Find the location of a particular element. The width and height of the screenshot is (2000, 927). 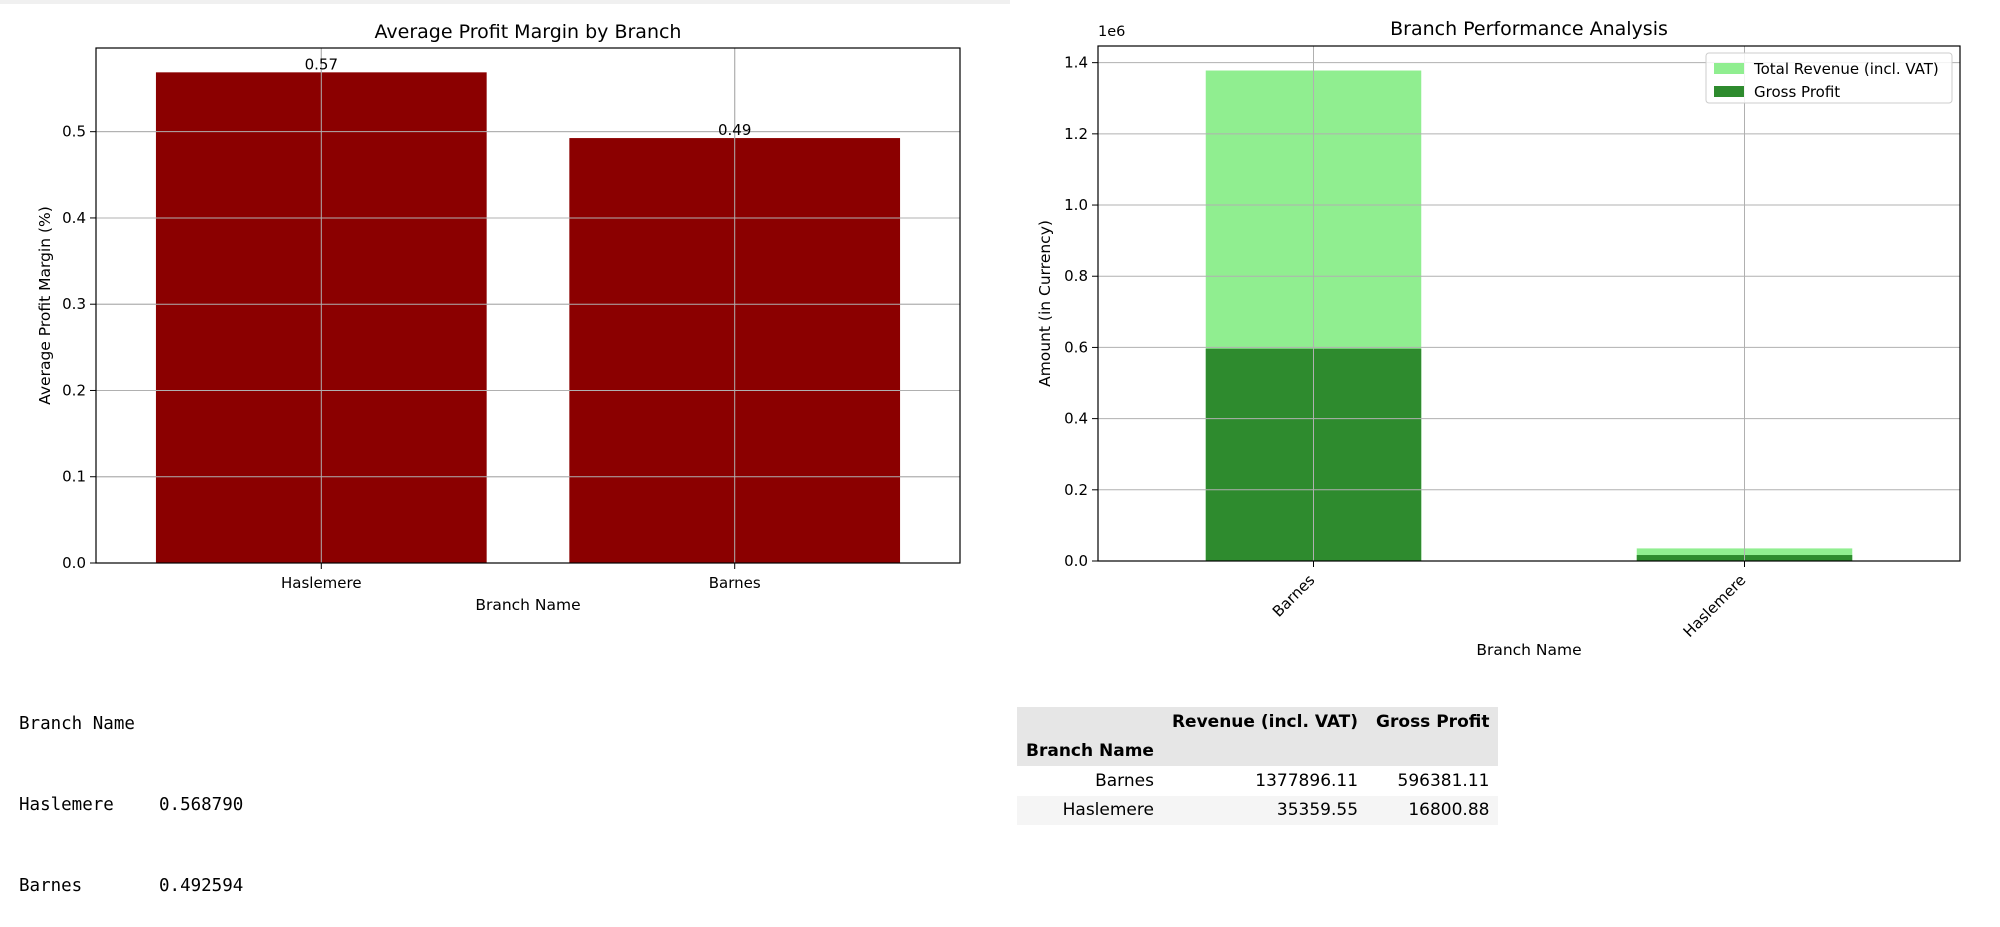

legend-box is located at coordinates (1829, 78).